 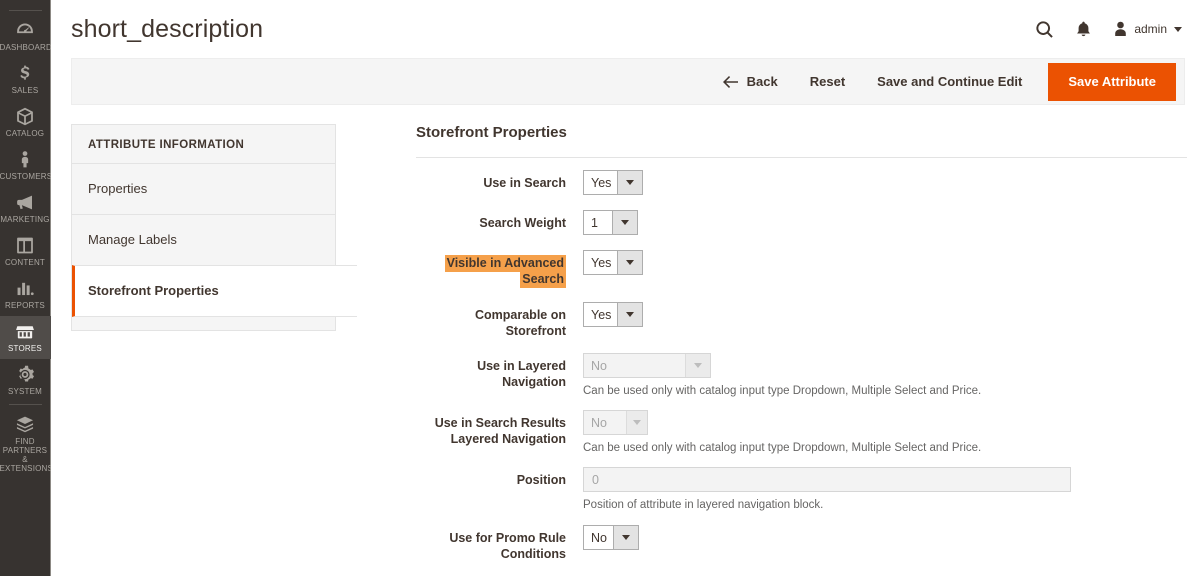 I want to click on partners-box-icon, so click(x=25, y=424).